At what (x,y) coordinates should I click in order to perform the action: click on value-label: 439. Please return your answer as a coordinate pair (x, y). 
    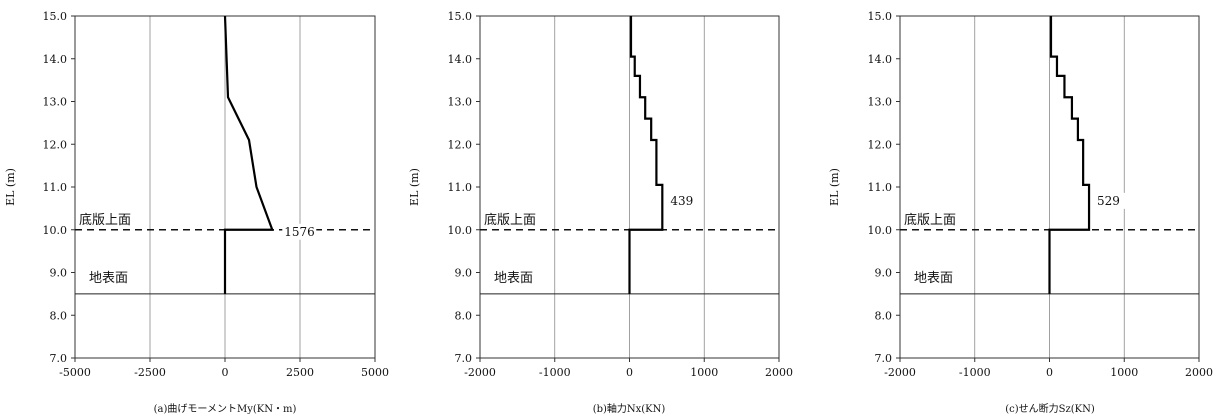
    Looking at the image, I should click on (681, 201).